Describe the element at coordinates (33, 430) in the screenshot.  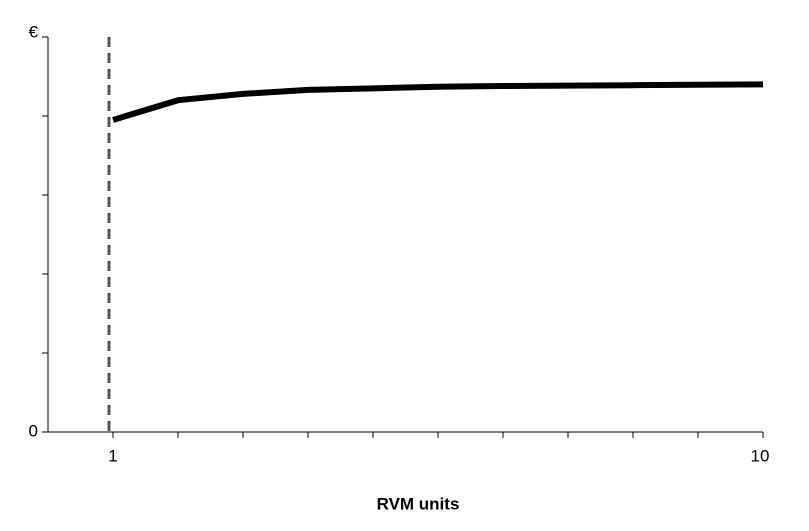
I see `y-tick-label: 0` at that location.